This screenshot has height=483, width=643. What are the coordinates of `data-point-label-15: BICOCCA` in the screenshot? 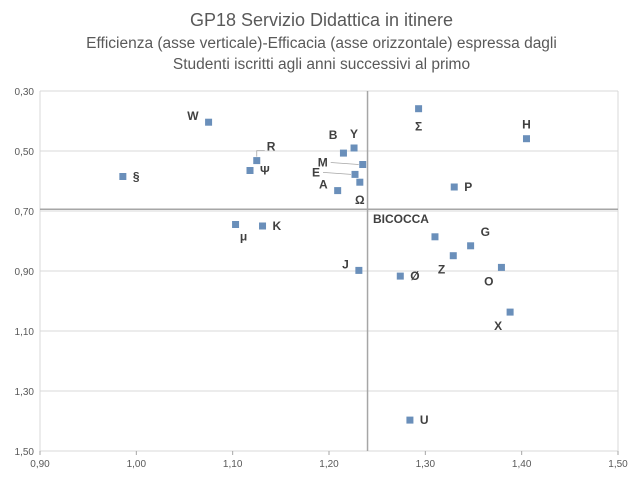 It's located at (401, 219).